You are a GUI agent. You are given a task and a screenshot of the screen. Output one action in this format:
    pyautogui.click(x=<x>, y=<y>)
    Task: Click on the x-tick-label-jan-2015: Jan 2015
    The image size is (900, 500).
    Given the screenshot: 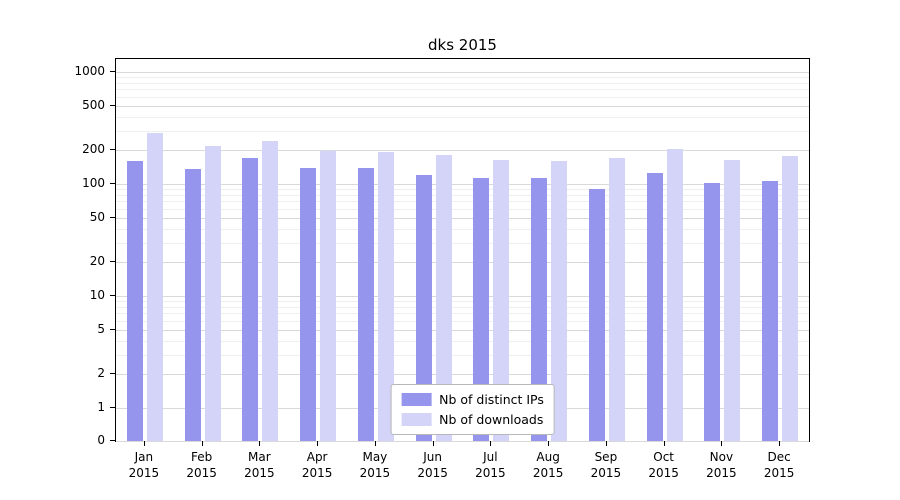 What is the action you would take?
    pyautogui.click(x=144, y=465)
    